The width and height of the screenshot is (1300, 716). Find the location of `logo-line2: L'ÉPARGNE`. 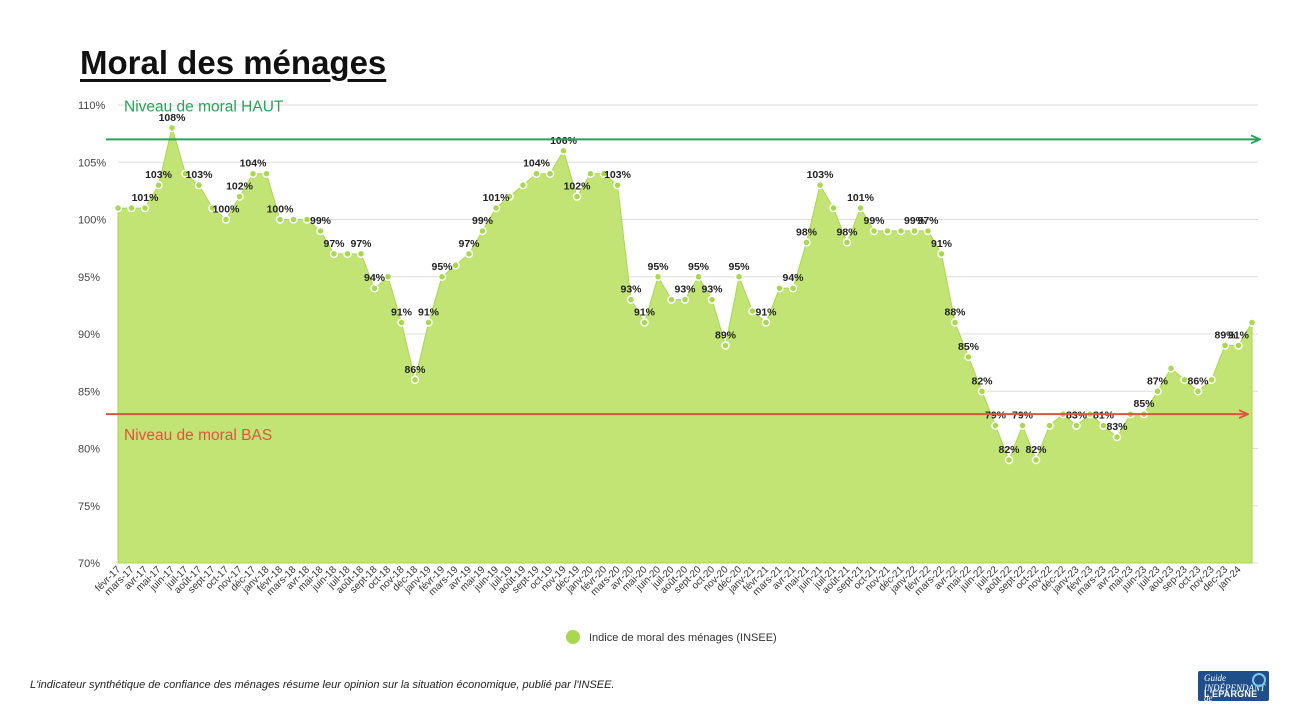

logo-line2: L'ÉPARGNE is located at coordinates (1231, 694).